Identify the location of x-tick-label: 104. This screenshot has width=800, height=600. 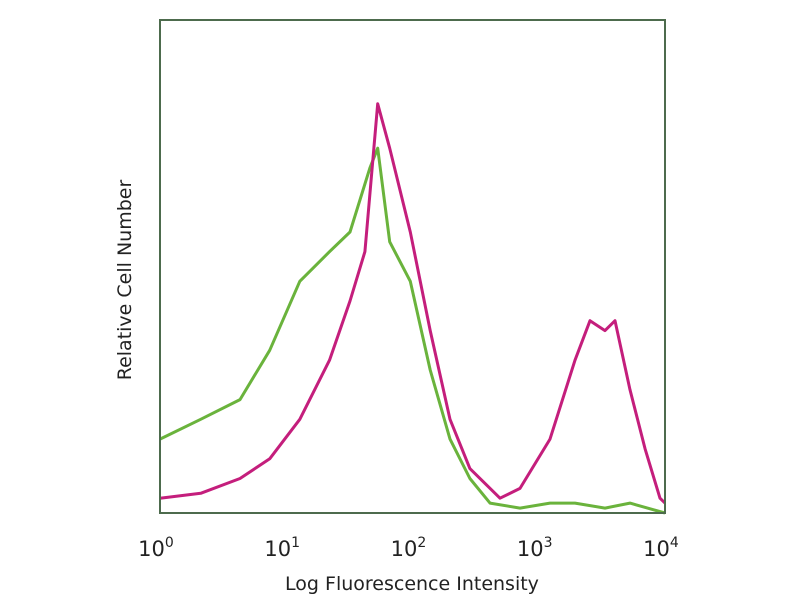
(661, 548).